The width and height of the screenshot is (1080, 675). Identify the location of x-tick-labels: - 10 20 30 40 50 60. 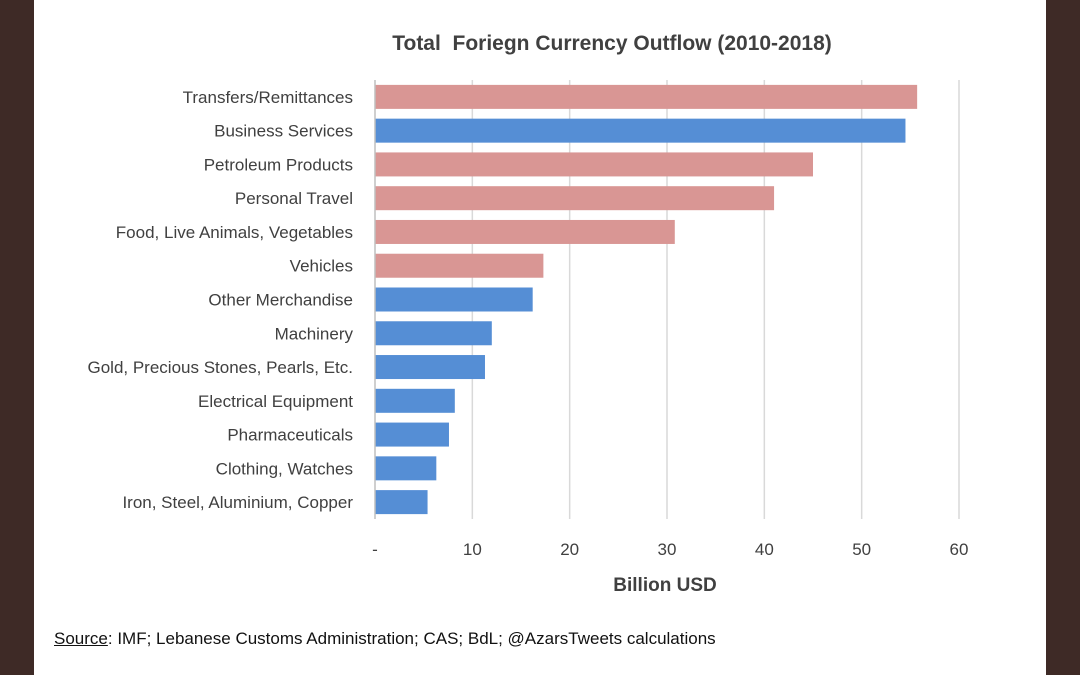
(670, 549).